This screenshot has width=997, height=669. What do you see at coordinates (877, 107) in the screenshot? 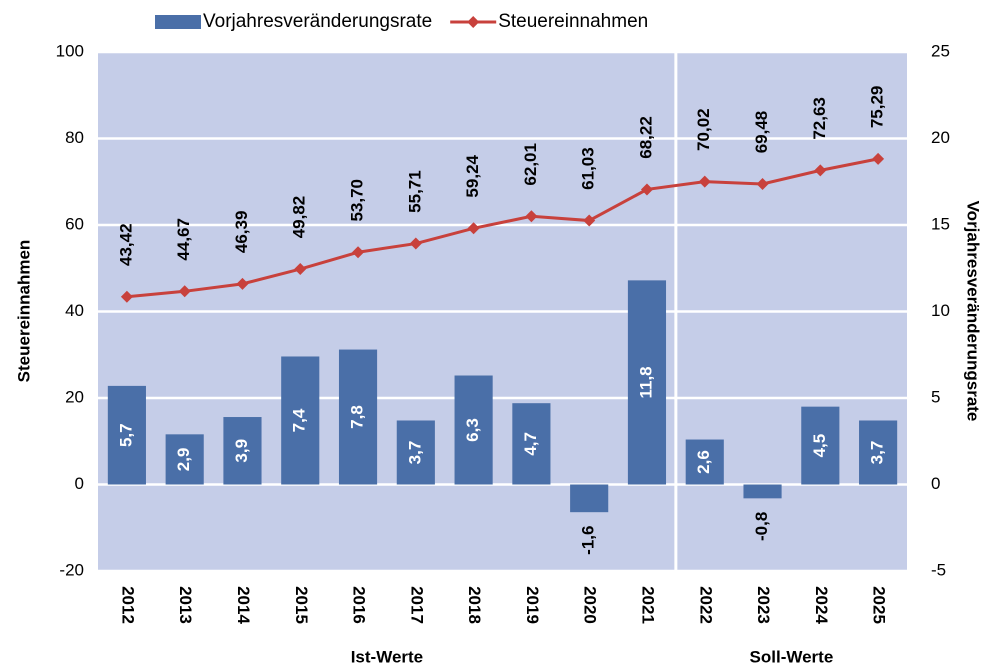
I see `line-value-label: 75,29` at bounding box center [877, 107].